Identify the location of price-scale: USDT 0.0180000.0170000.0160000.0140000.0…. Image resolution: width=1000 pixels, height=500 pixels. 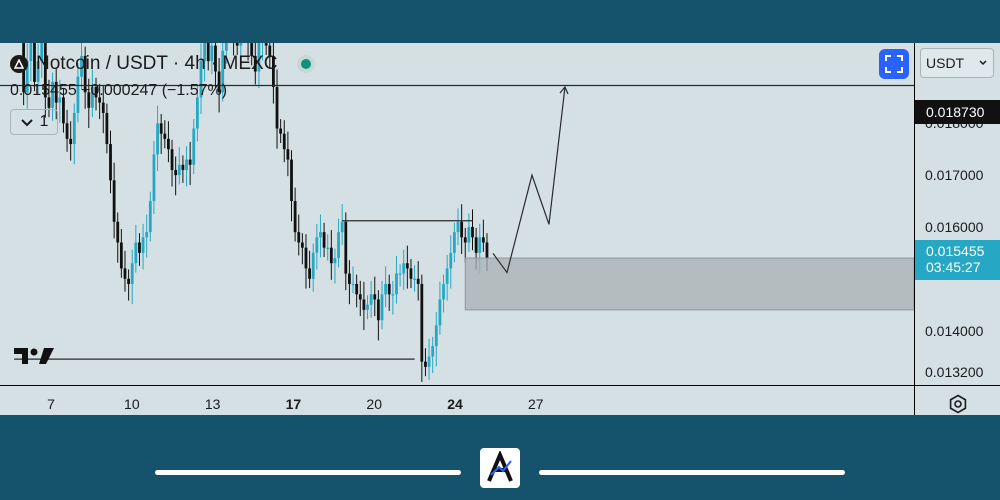
(957, 229).